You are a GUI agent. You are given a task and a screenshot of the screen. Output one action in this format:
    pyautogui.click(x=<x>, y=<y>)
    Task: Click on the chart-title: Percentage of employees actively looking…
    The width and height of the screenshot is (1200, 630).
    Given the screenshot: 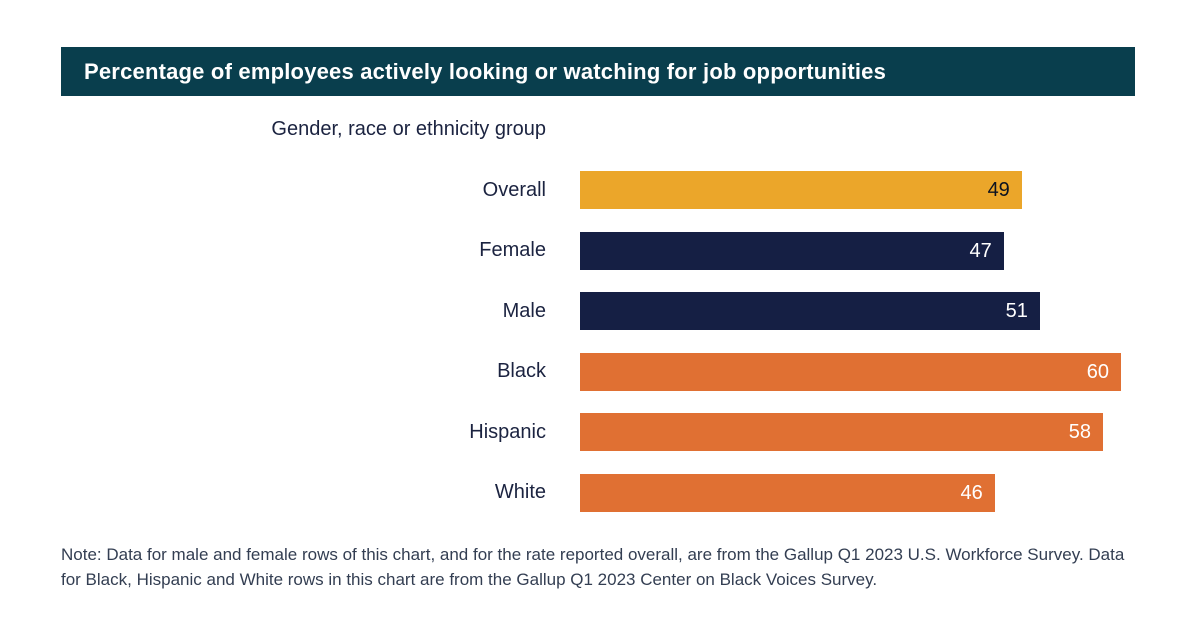 What is the action you would take?
    pyautogui.click(x=485, y=71)
    